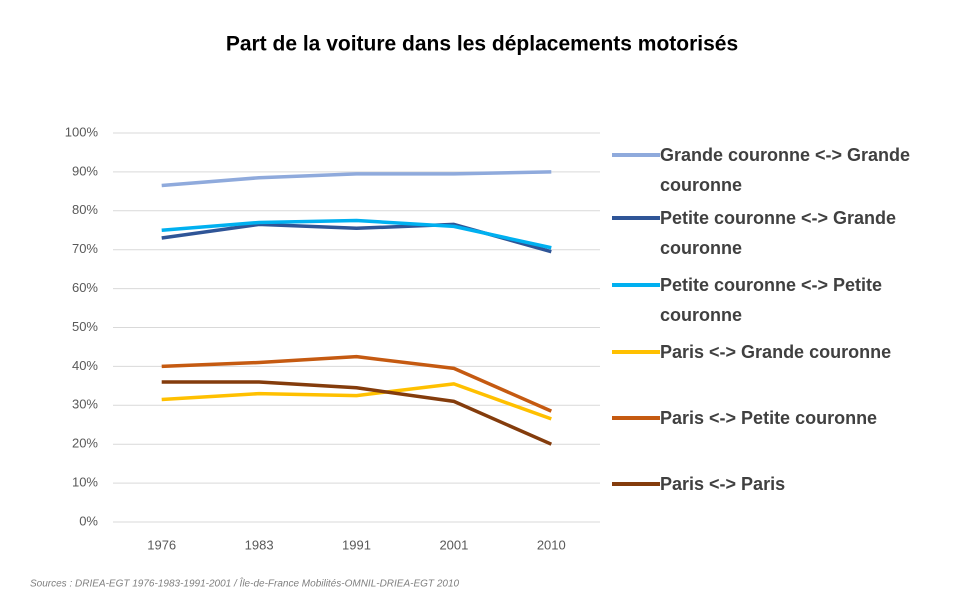 This screenshot has height=593, width=962. I want to click on x-tick-label: 1991, so click(356, 544).